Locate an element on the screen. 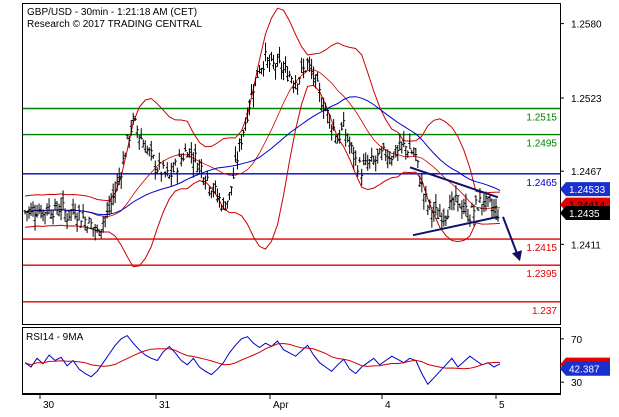 This screenshot has height=417, width=619. lower-trendline is located at coordinates (455, 226).